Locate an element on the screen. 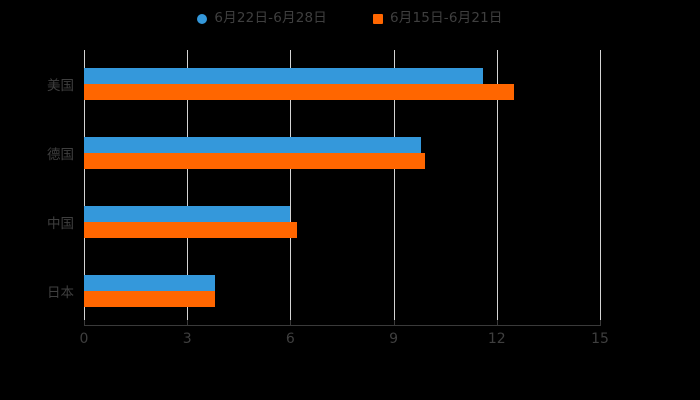 This screenshot has height=400, width=700. chart-legend: 6月22日-6月28日 6月15日-6月21日 is located at coordinates (350, 19).